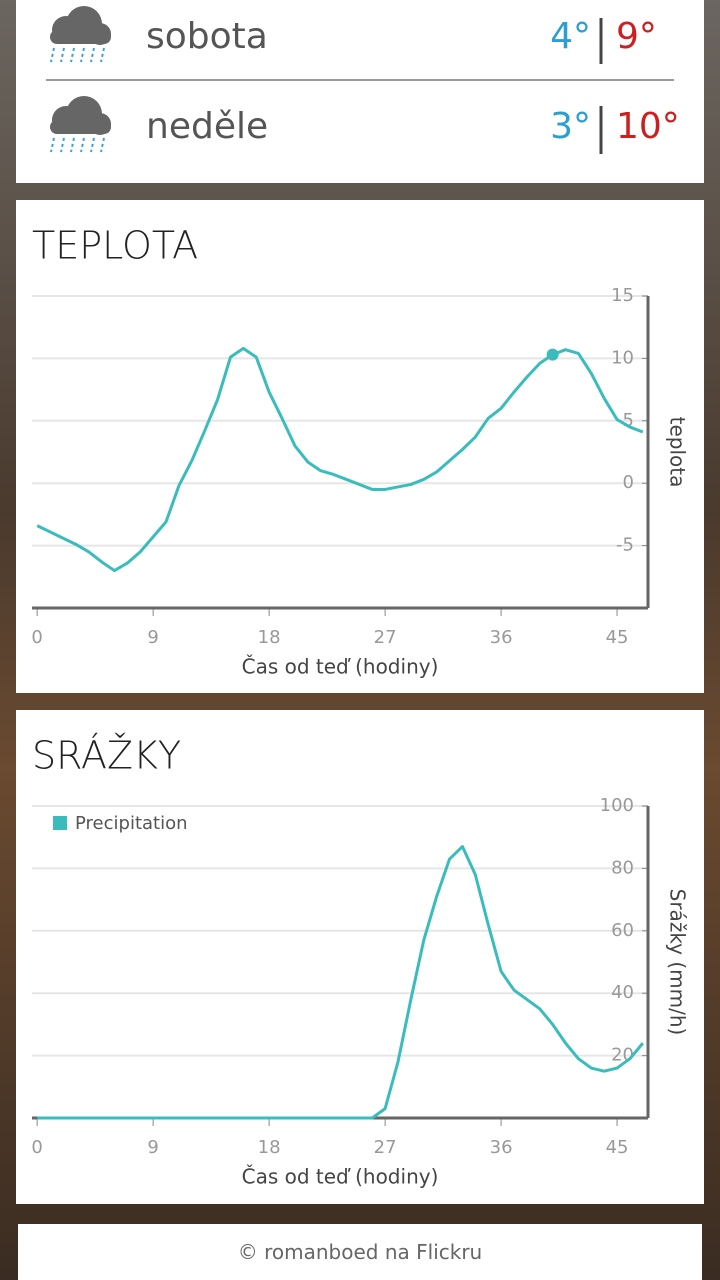 This screenshot has height=1280, width=720. I want to click on forecast: sobota 4° 9° neděle 3° 10°, so click(363, 80).